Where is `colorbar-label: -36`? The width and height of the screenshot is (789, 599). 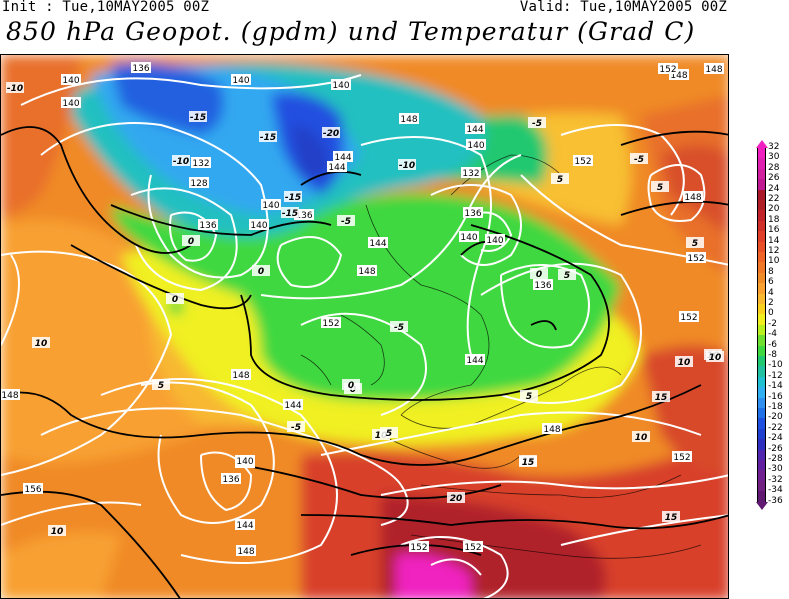 colorbar-label: -36 is located at coordinates (775, 500).